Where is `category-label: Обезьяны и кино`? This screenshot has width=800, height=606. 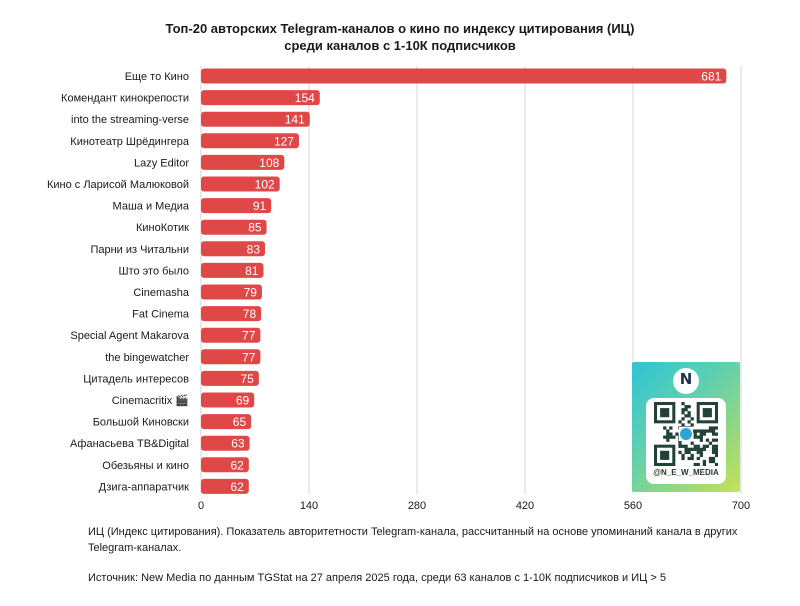 category-label: Обезьяны и кино is located at coordinates (145, 466).